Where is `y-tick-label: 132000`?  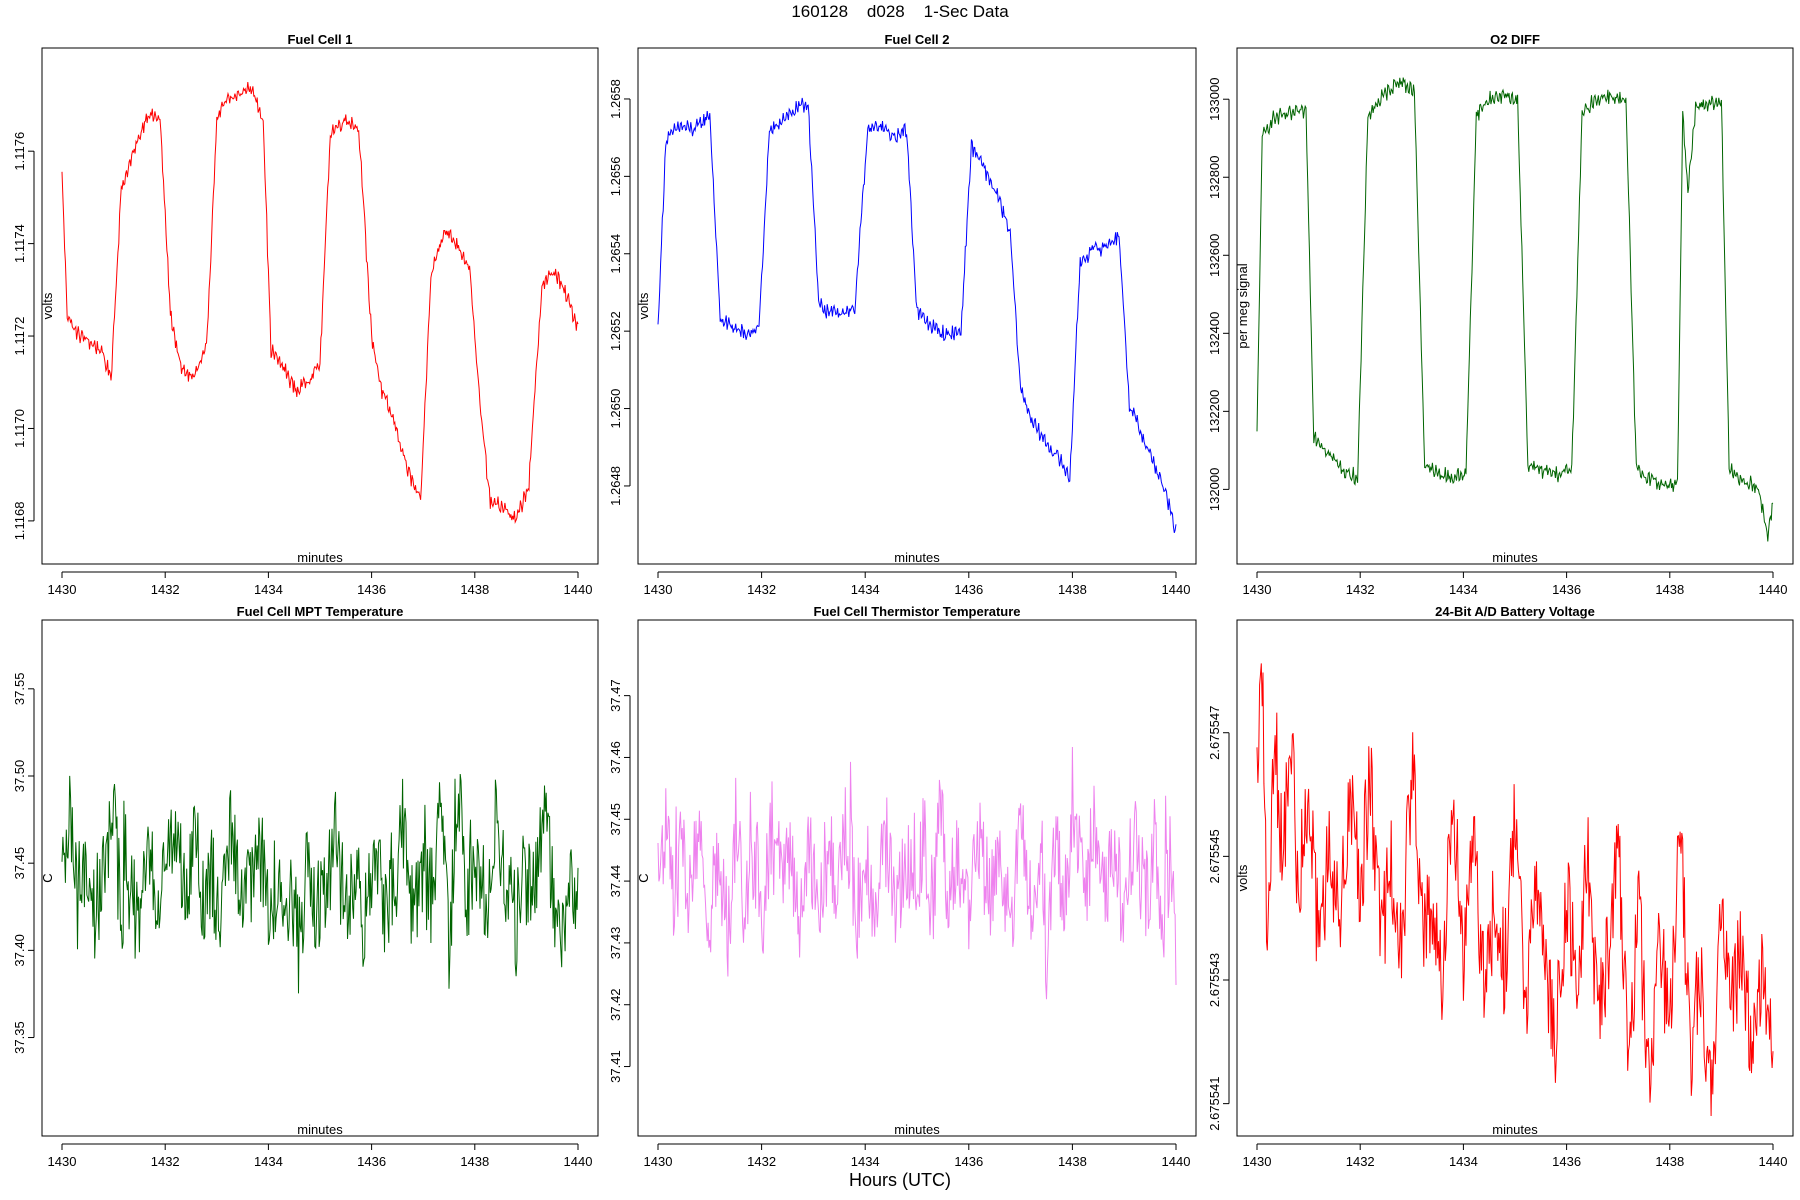
y-tick-label: 132000 is located at coordinates (1214, 489).